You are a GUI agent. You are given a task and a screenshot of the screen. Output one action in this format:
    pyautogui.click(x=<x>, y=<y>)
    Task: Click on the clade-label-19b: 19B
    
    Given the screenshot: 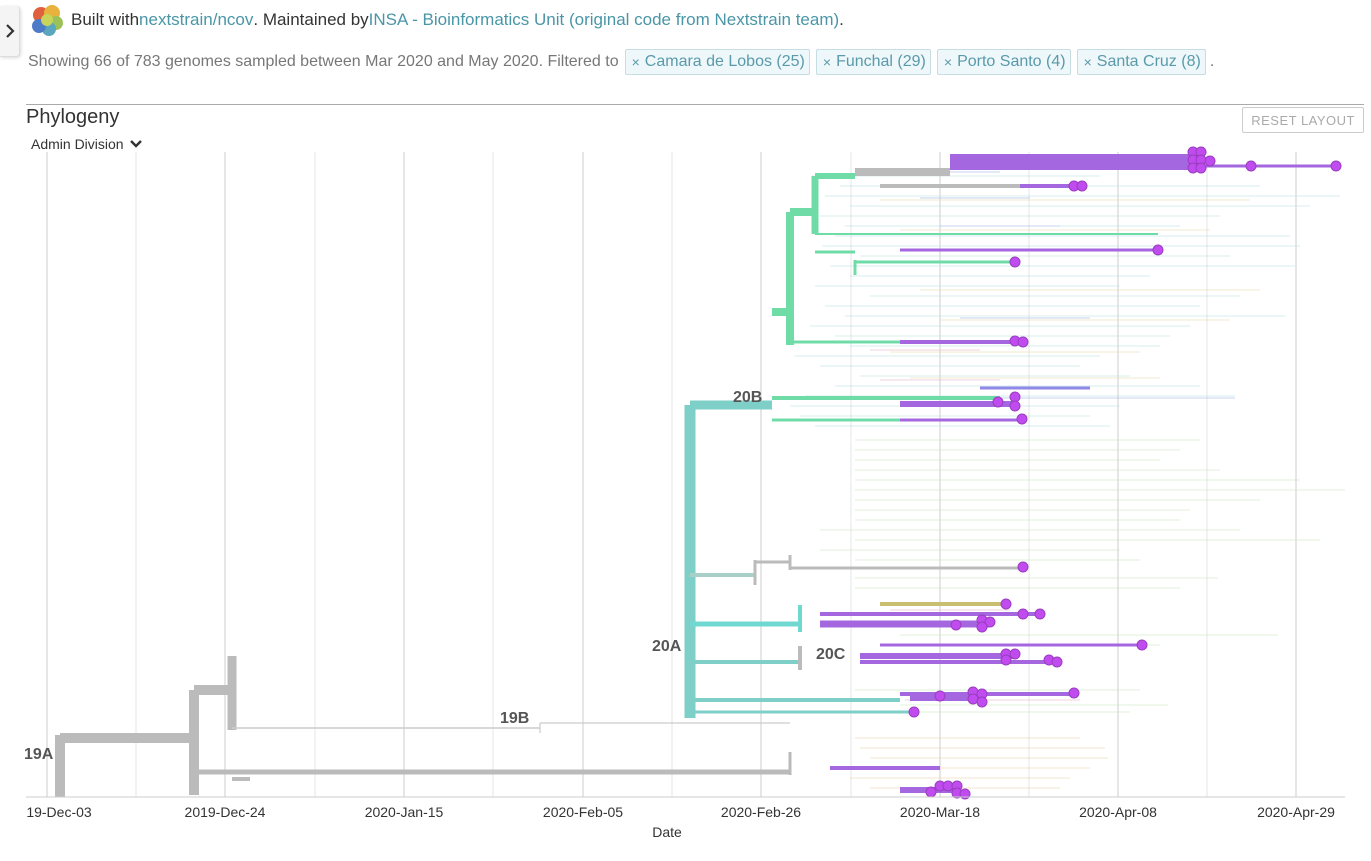 What is the action you would take?
    pyautogui.click(x=514, y=718)
    